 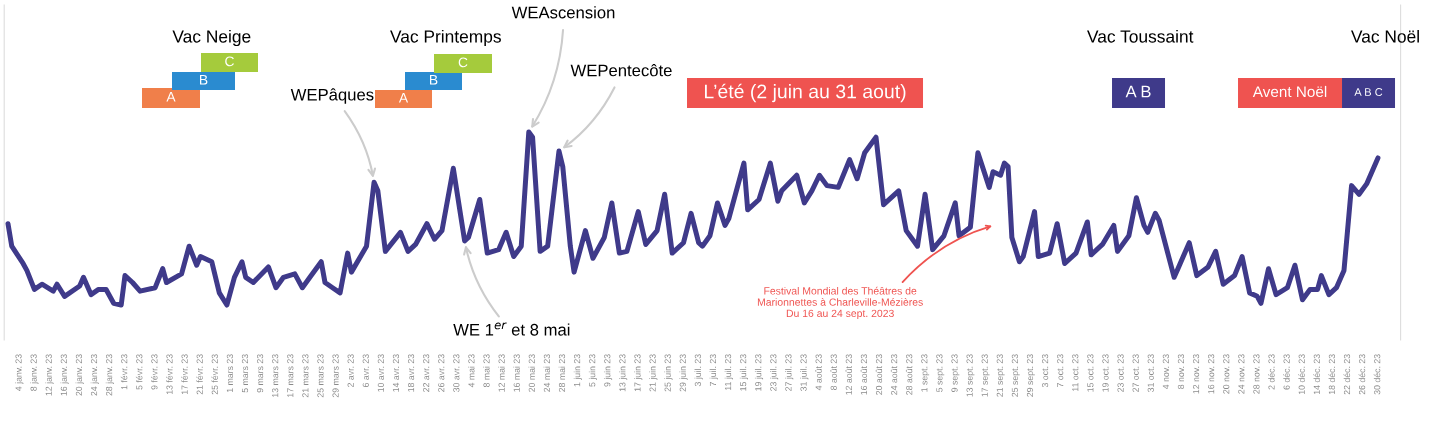 I want to click on x-tick-label: 30 avr. 23, so click(x=456, y=373).